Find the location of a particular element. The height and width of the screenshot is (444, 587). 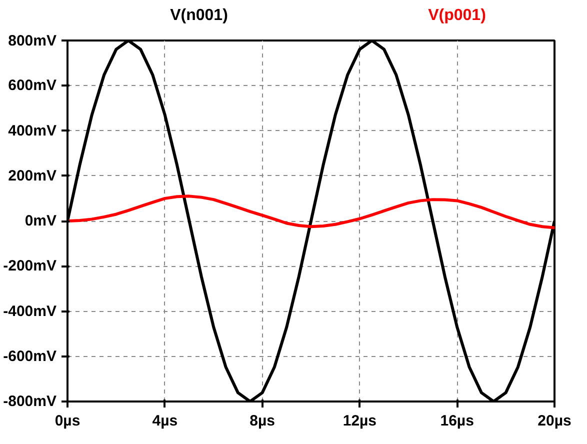

y-tick-label: -200mV is located at coordinates (30, 266).